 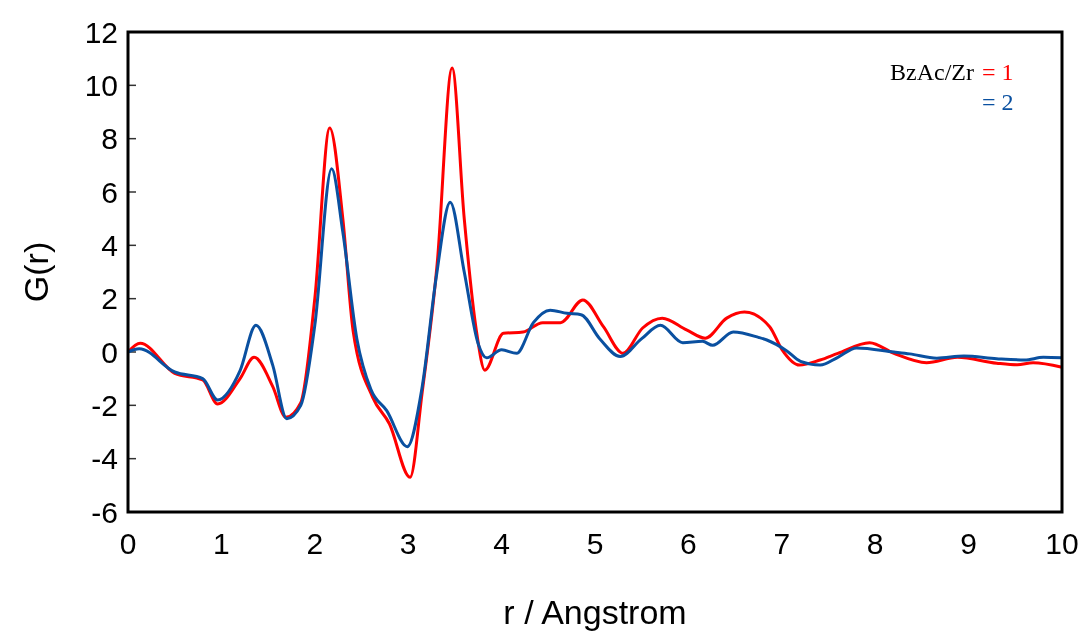 What do you see at coordinates (109, 352) in the screenshot?
I see `y-tick-label: 0` at bounding box center [109, 352].